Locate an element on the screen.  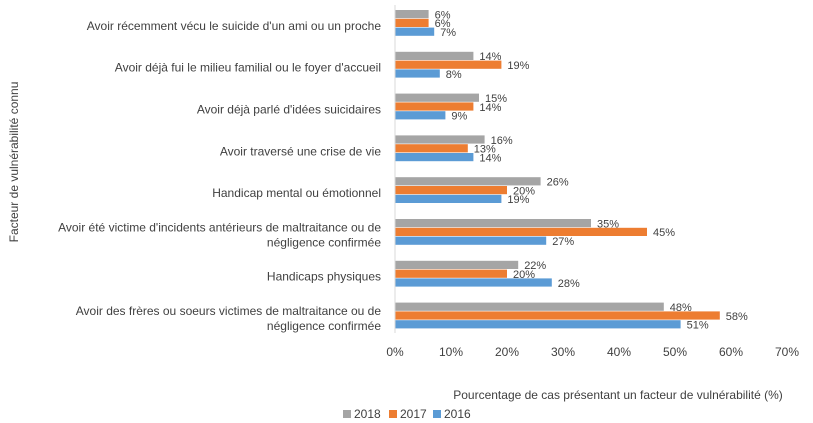
legend-swatch-2017 is located at coordinates (393, 414).